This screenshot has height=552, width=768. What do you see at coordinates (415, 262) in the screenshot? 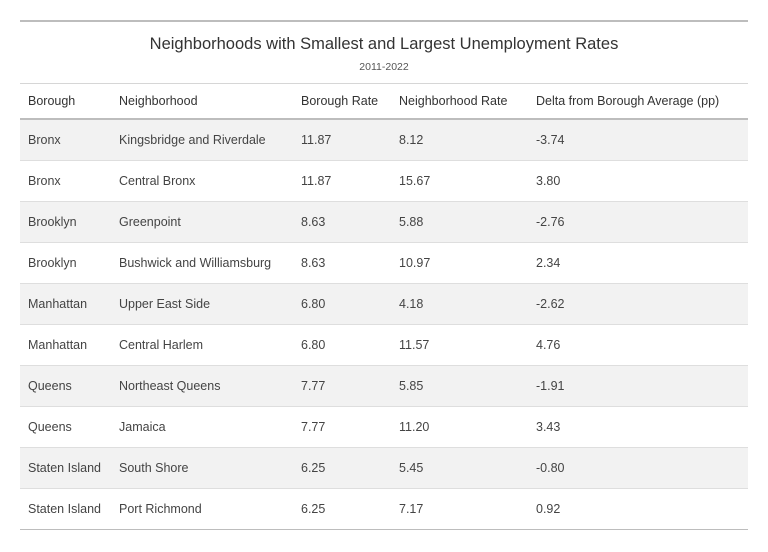
I see `cell-neighborhood-rate: 10.97` at bounding box center [415, 262].